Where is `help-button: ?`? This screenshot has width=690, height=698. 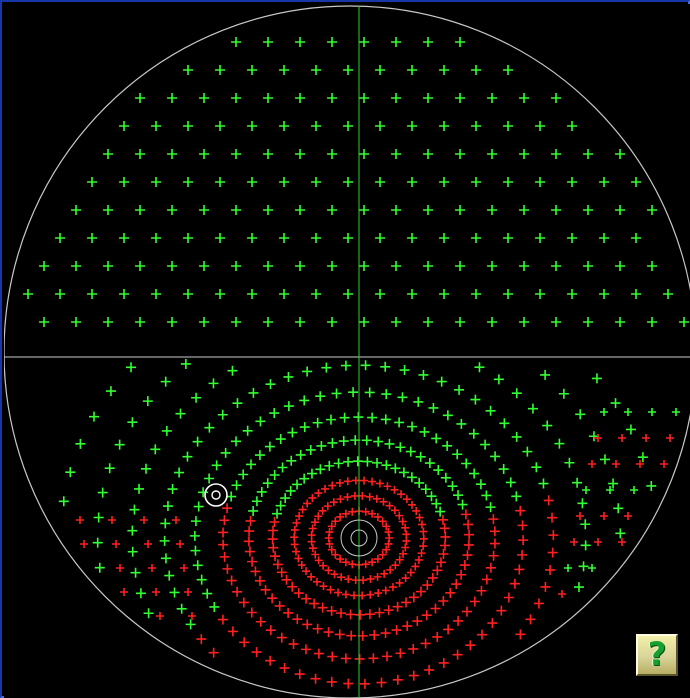 help-button: ? is located at coordinates (657, 655).